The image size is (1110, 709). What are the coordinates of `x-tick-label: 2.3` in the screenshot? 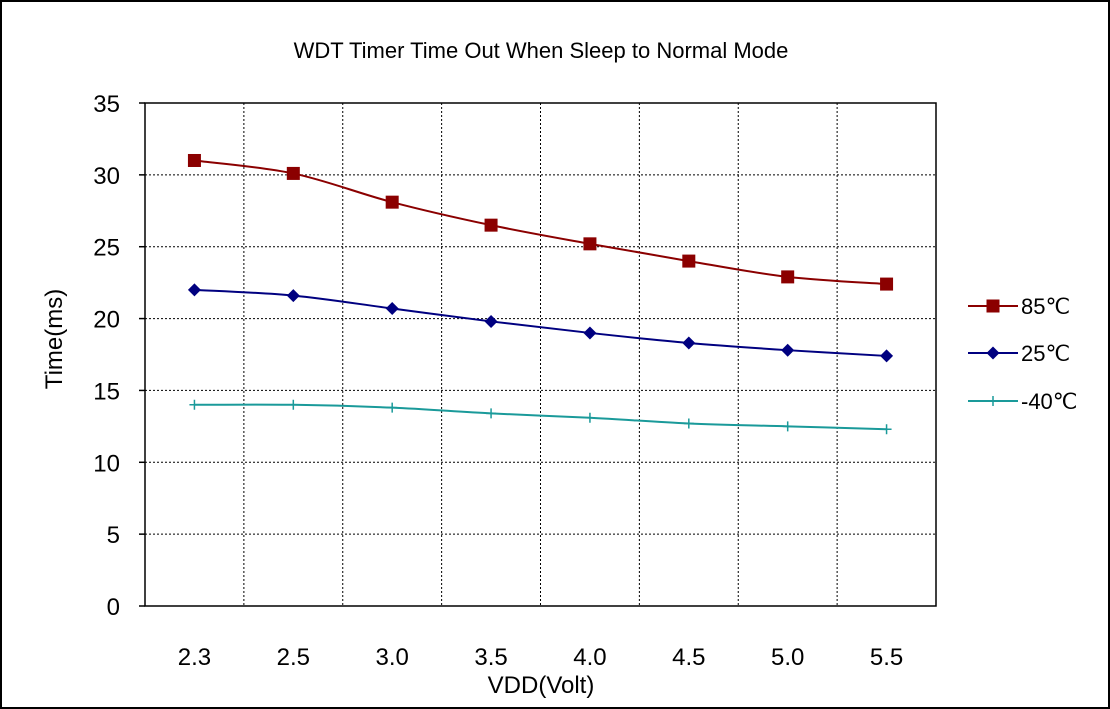 It's located at (194, 657).